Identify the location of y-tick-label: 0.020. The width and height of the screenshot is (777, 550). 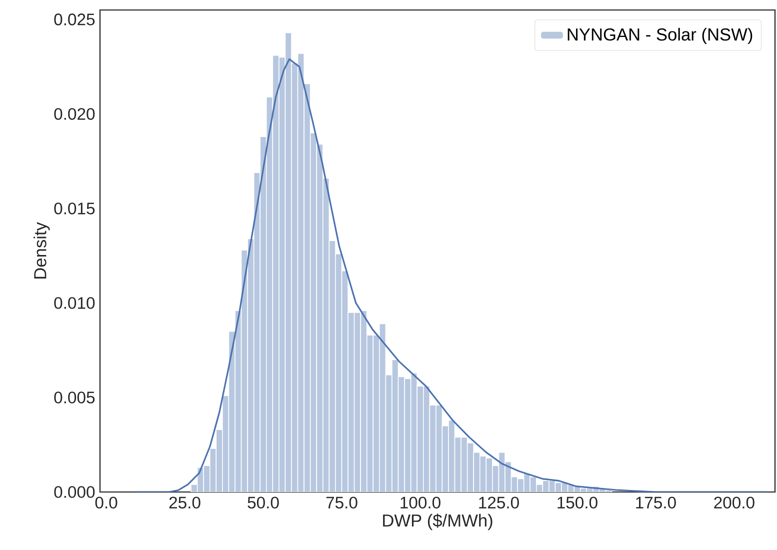
(74, 114).